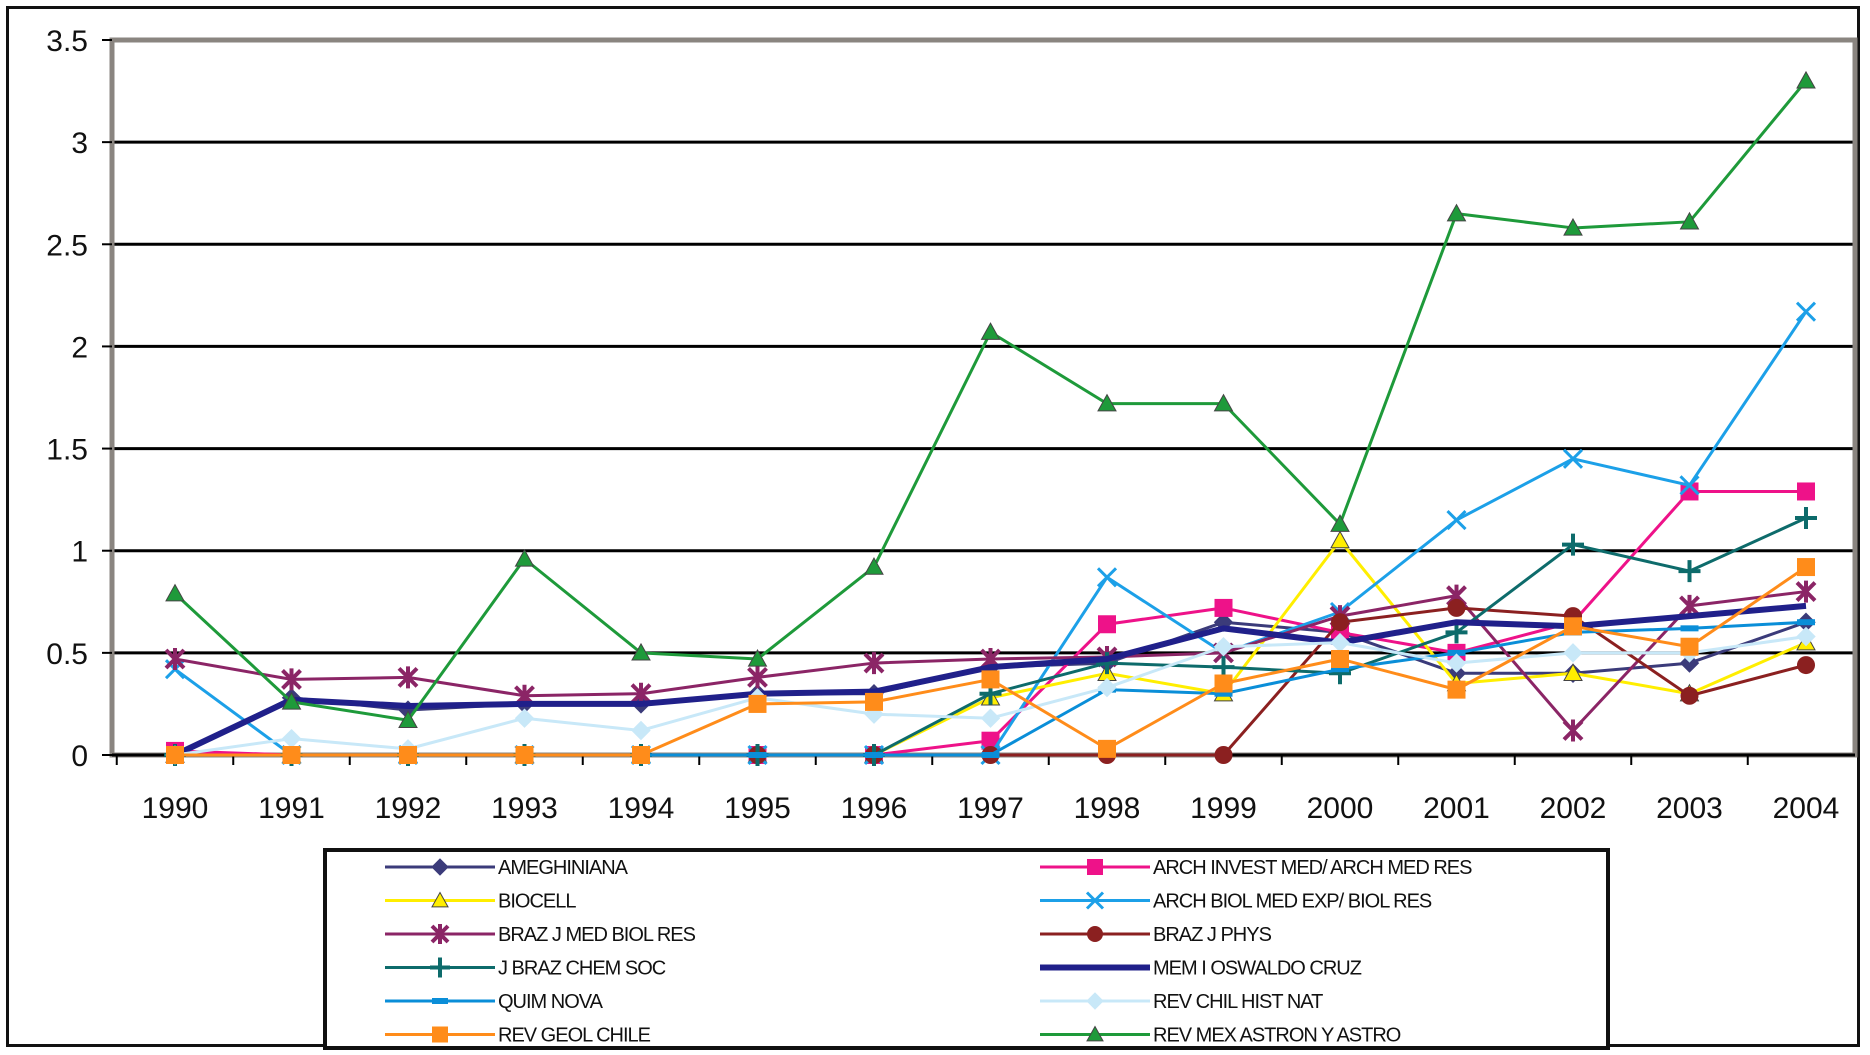 The height and width of the screenshot is (1055, 1870). I want to click on legend-item: AMEGHINIANA, so click(507, 868).